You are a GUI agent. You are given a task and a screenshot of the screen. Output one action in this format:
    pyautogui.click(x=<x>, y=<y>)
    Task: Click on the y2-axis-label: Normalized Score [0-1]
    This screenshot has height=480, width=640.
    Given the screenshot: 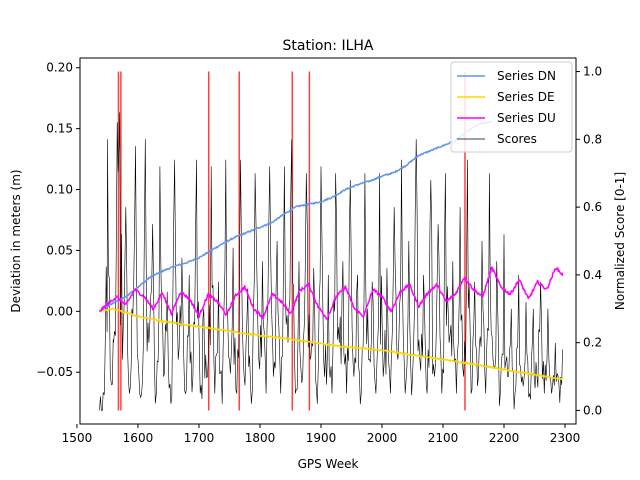 What is the action you would take?
    pyautogui.click(x=620, y=241)
    